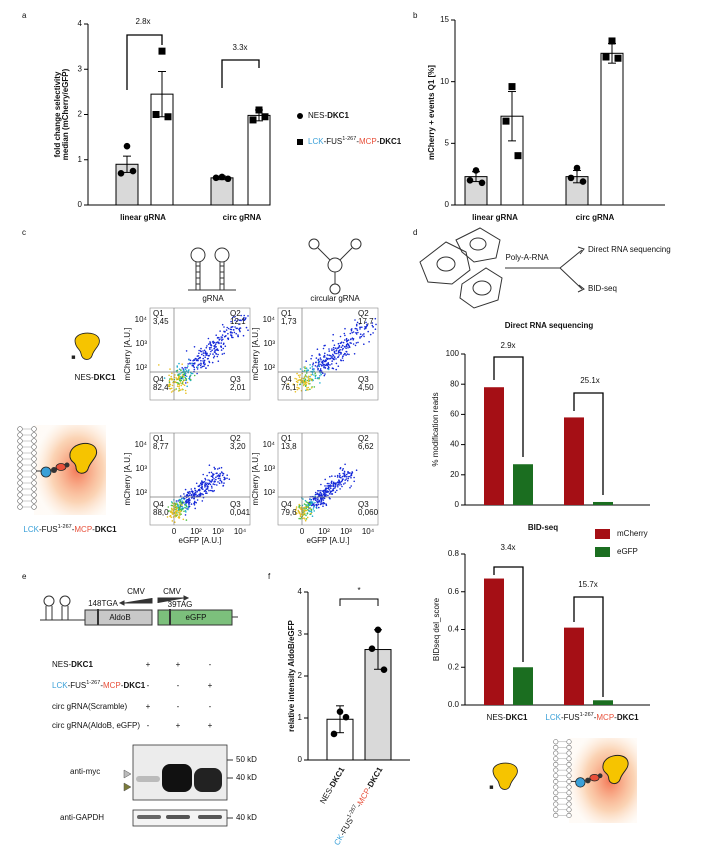  What do you see at coordinates (627, 551) in the screenshot?
I see `legend-label: eGFP` at bounding box center [627, 551].